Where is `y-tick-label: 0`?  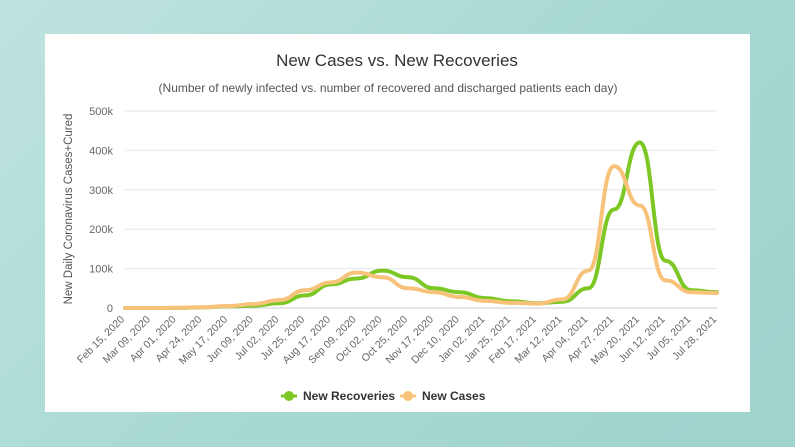 y-tick-label: 0 is located at coordinates (110, 309).